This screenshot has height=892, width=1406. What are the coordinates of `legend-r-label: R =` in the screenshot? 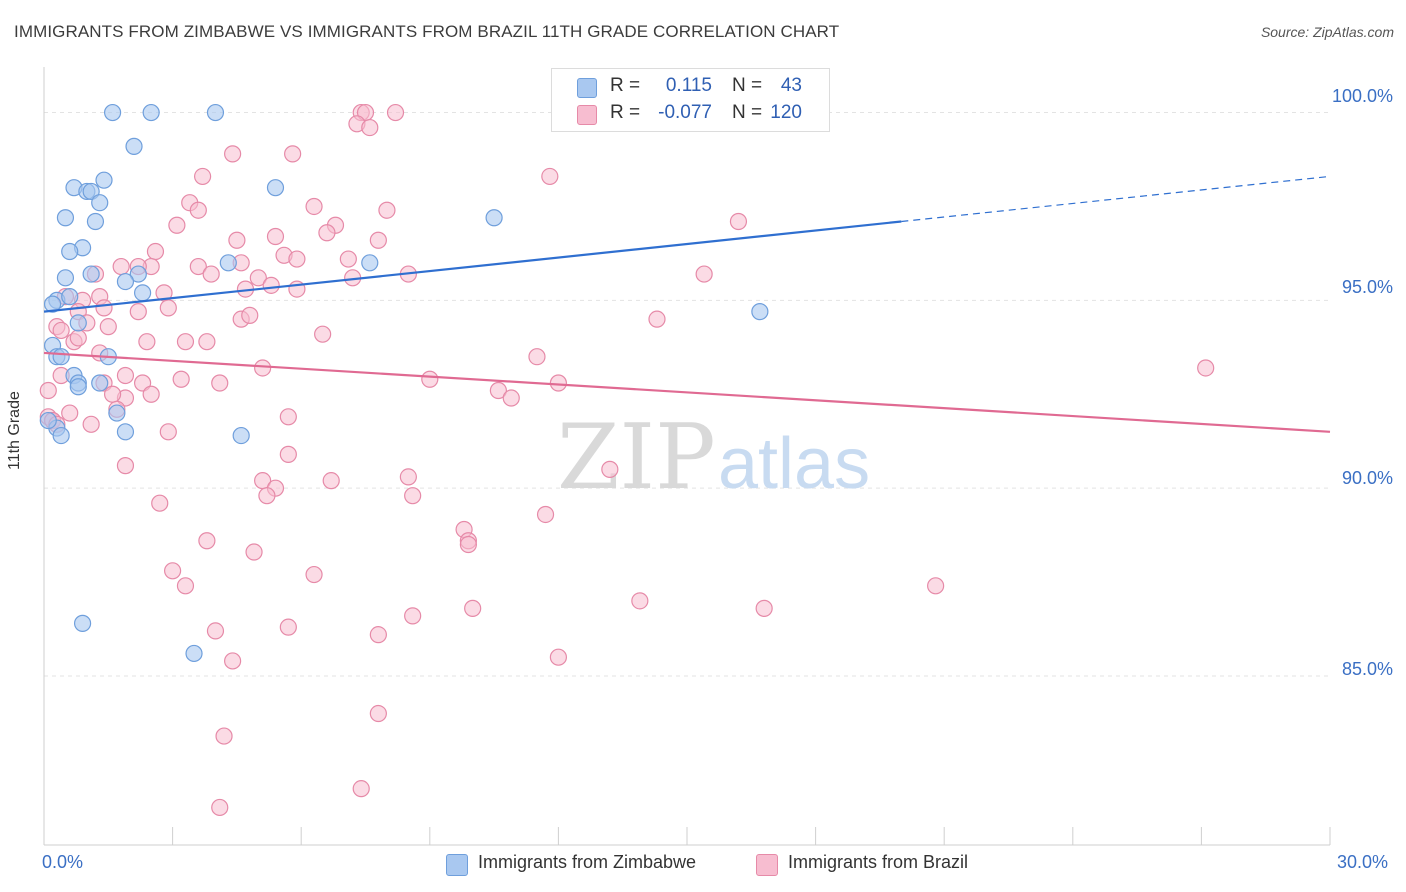 It's located at (625, 85).